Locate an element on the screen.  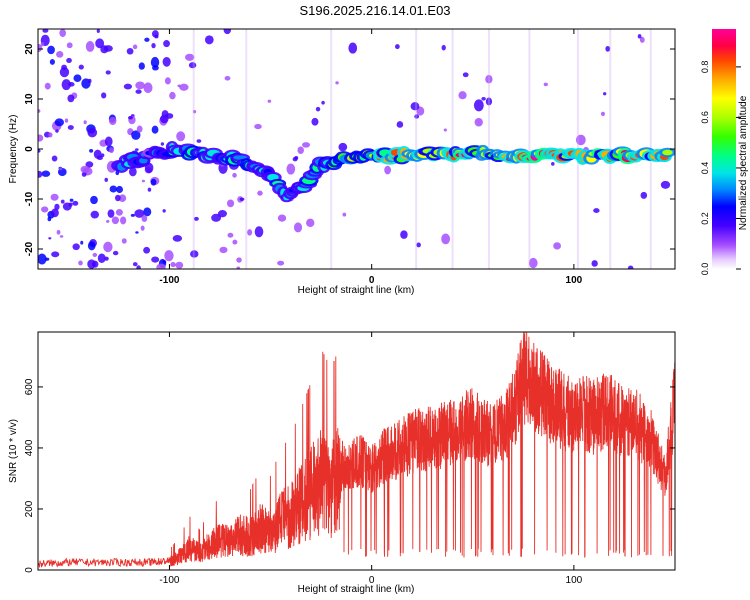
y-tick-label: -10 is located at coordinates (29, 198).